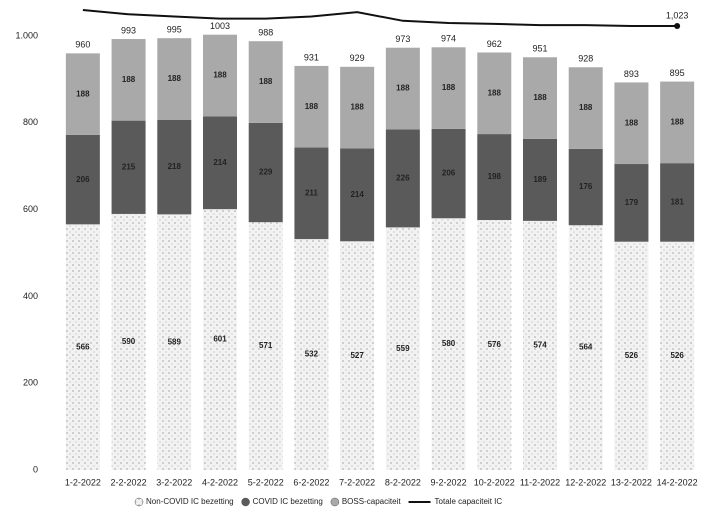  Describe the element at coordinates (380, 18) in the screenshot. I see `line` at that location.